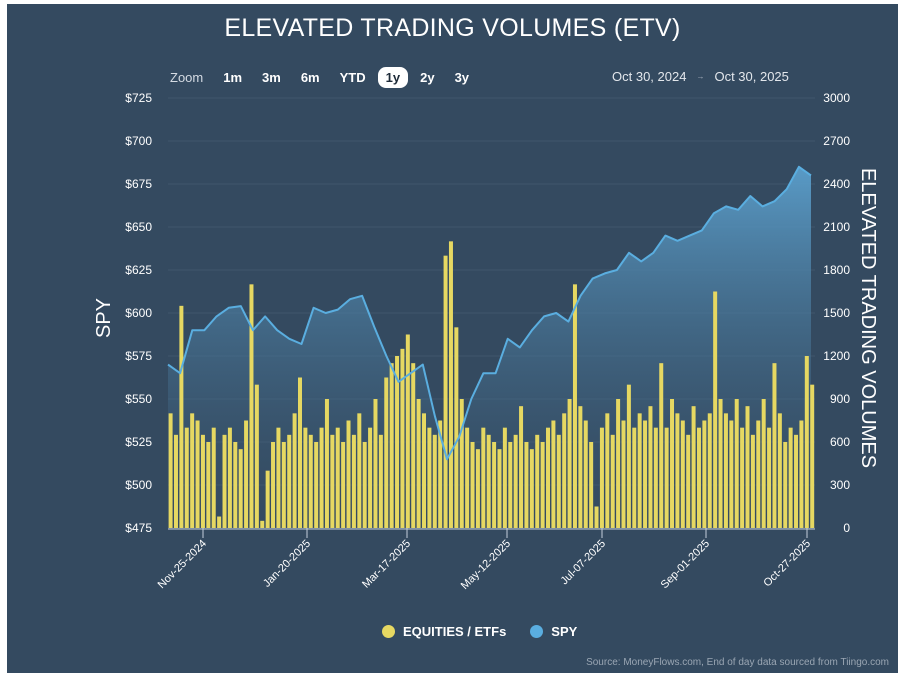  I want to click on legend-item-spy: SPY, so click(553, 631).